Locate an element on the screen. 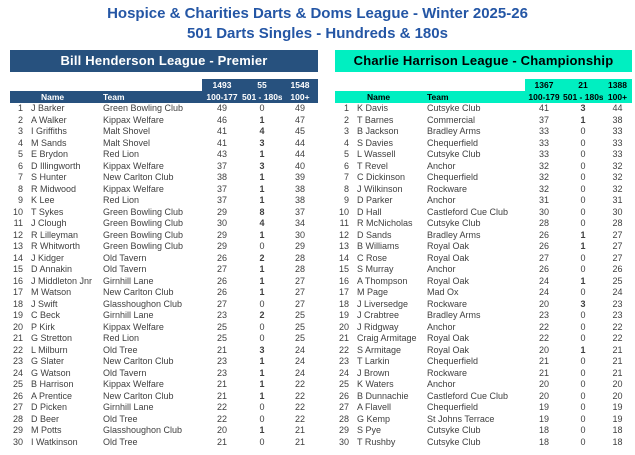  player-name-cell: A Thompson is located at coordinates (382, 280).